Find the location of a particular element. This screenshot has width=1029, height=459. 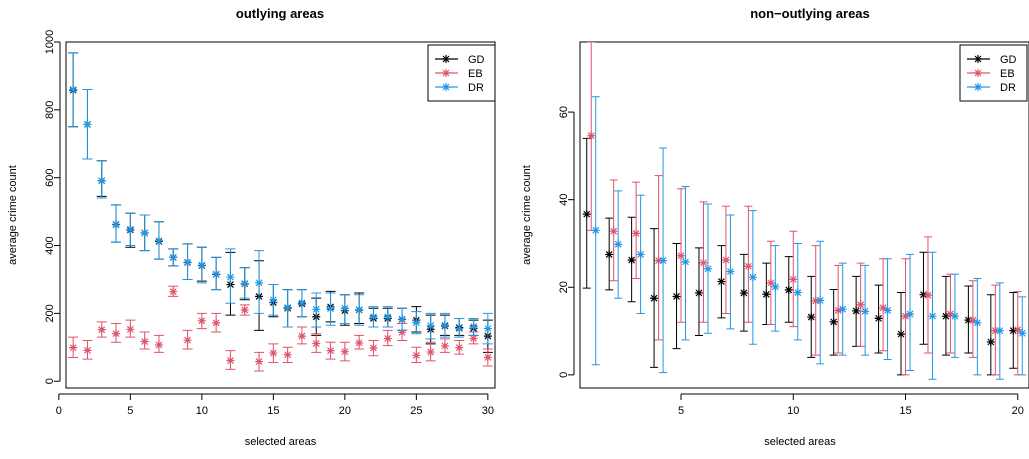

legend-label-gd: GD is located at coordinates (1008, 60).